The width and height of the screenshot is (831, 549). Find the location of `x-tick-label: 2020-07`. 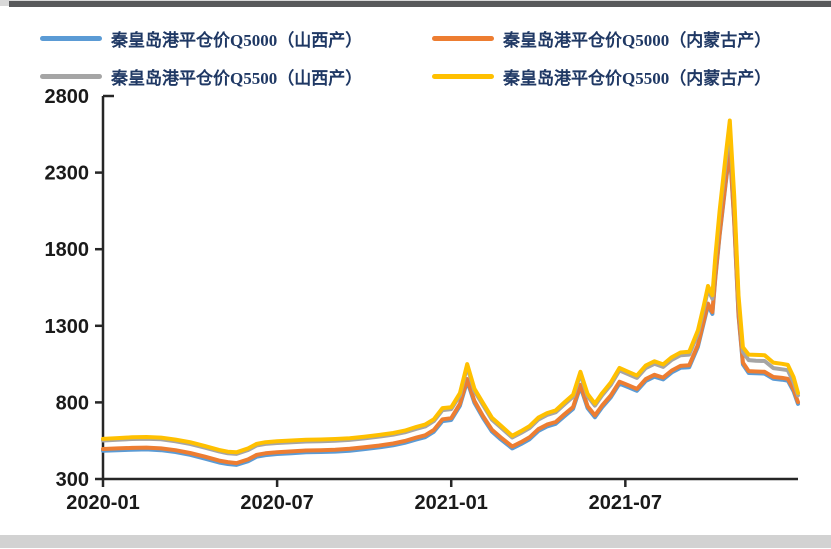

x-tick-label: 2020-07 is located at coordinates (276, 503).